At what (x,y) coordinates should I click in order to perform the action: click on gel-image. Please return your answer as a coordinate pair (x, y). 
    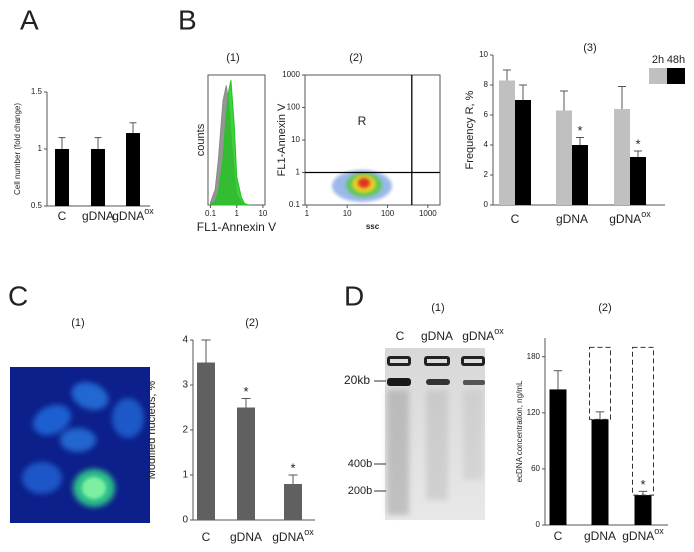
    Looking at the image, I should click on (435, 434).